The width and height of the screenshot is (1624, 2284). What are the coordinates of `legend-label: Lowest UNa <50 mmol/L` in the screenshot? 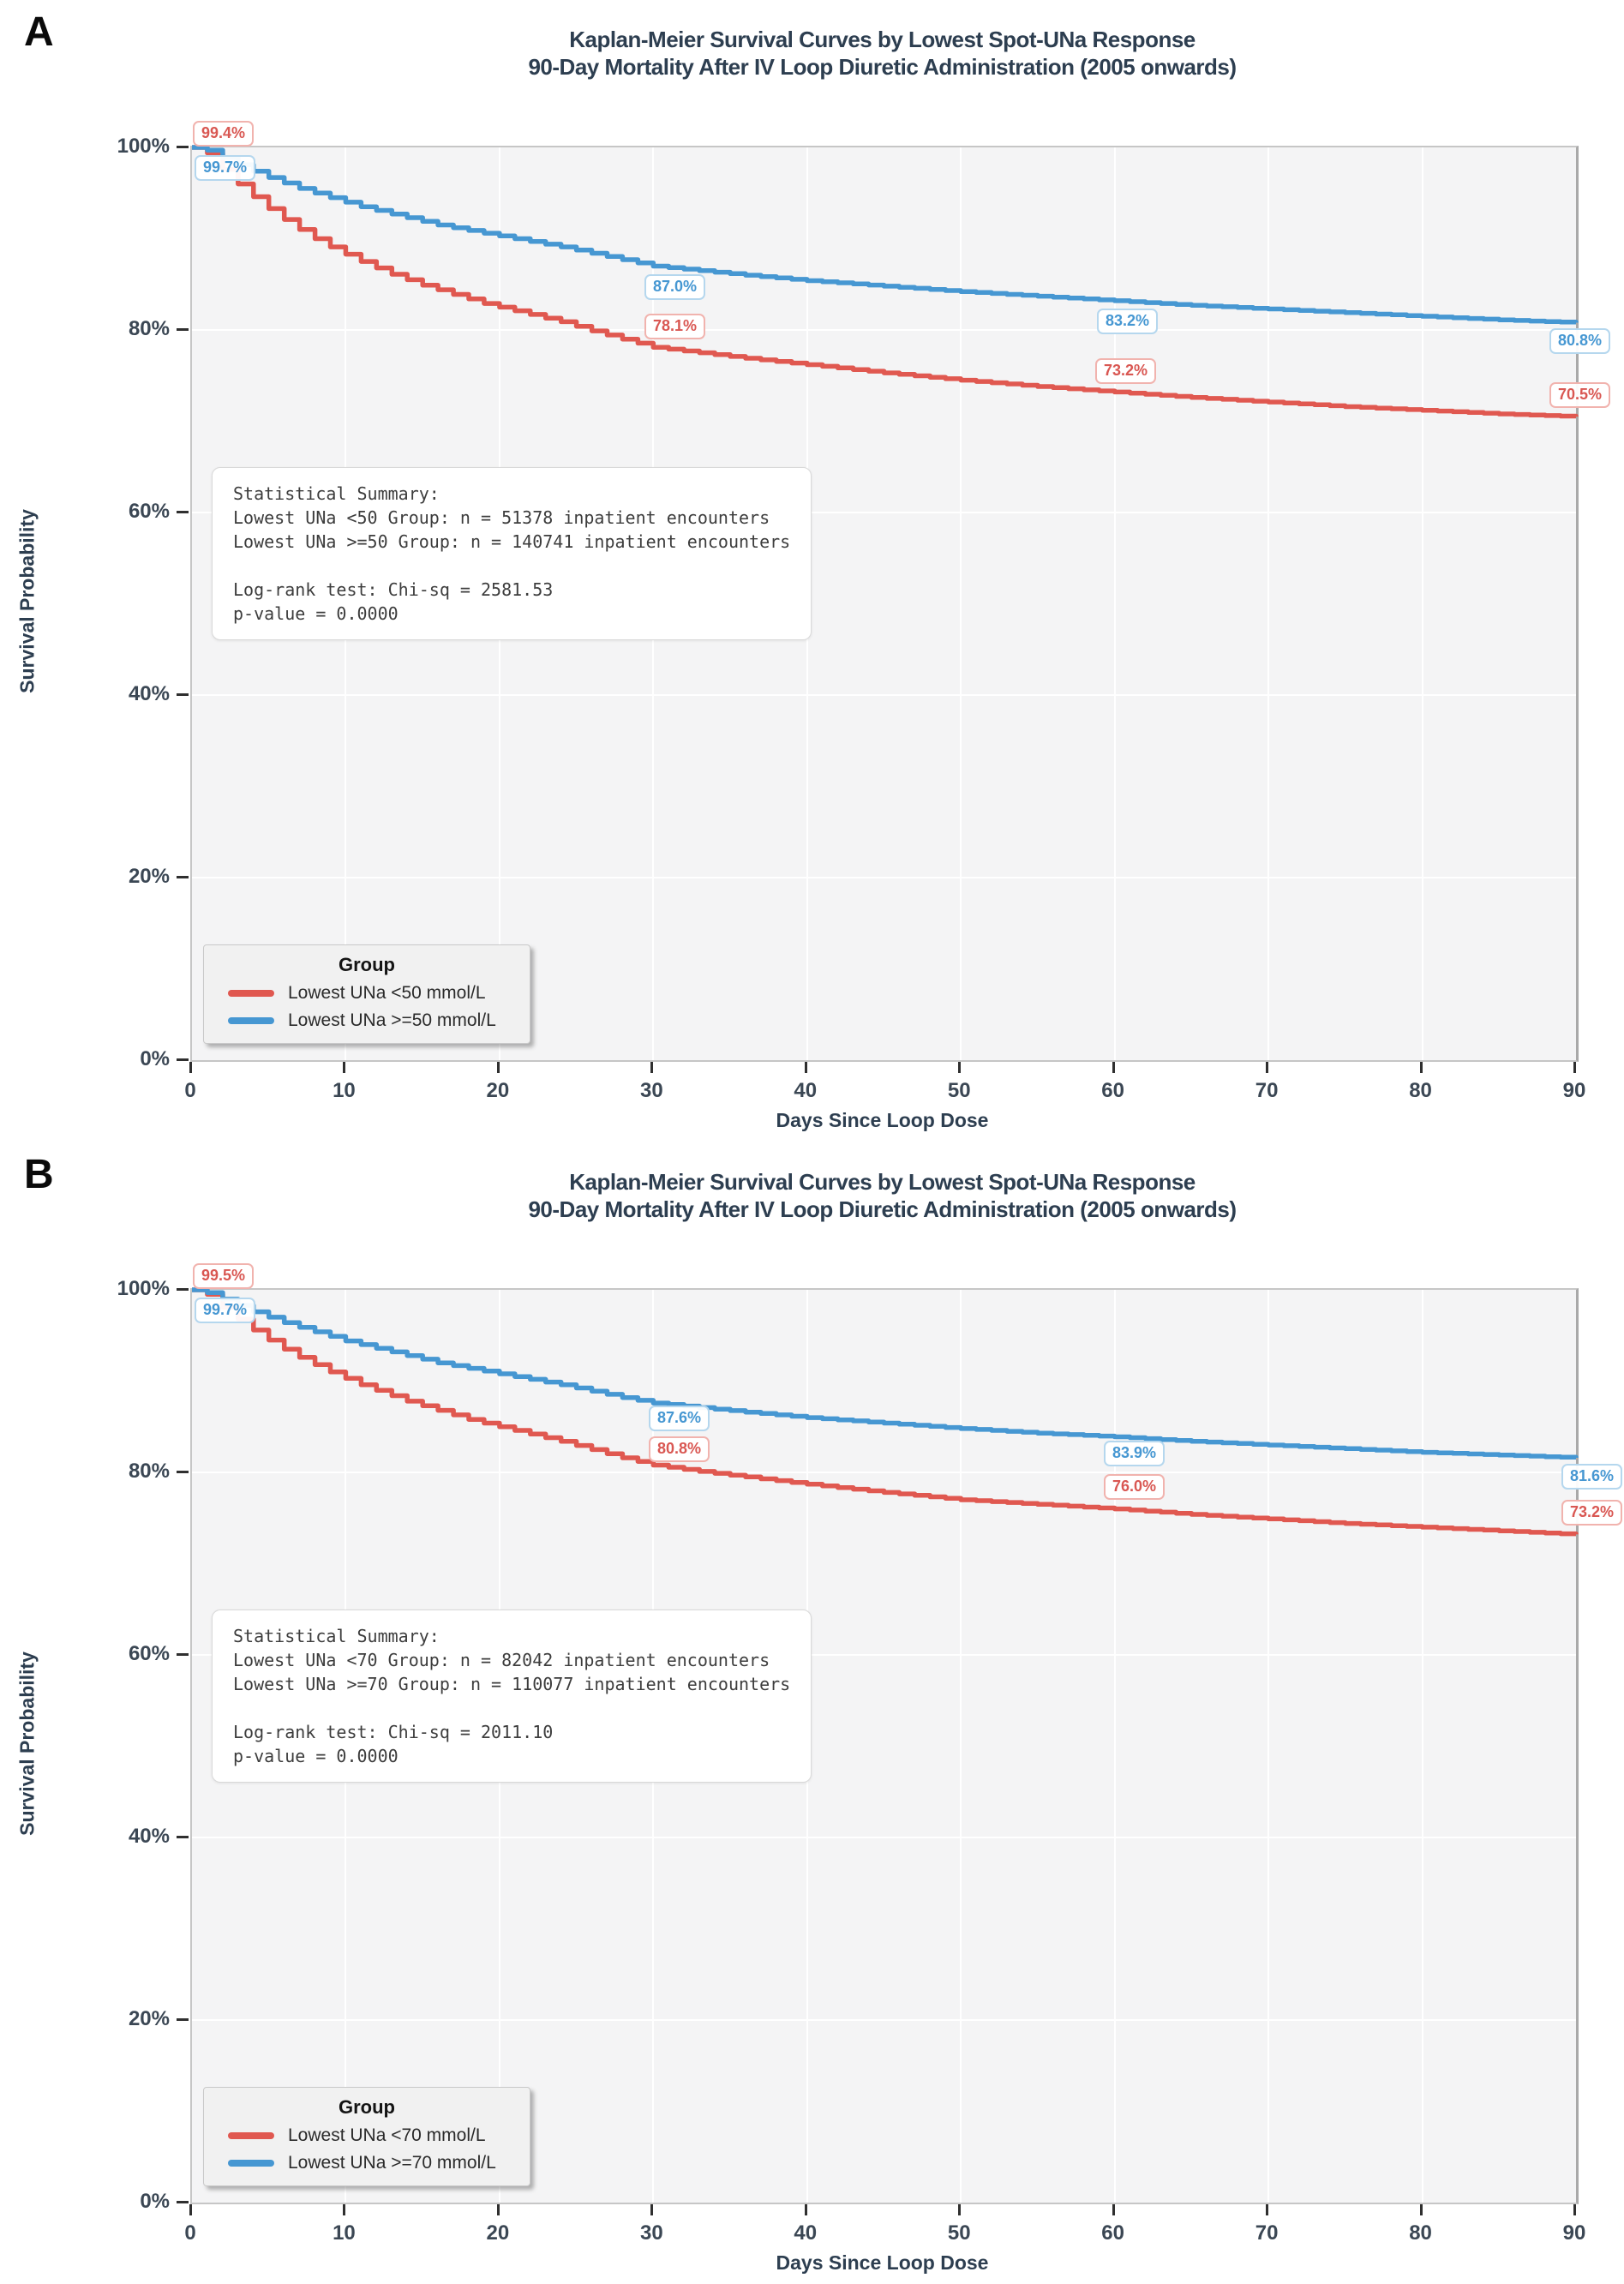 It's located at (387, 993).